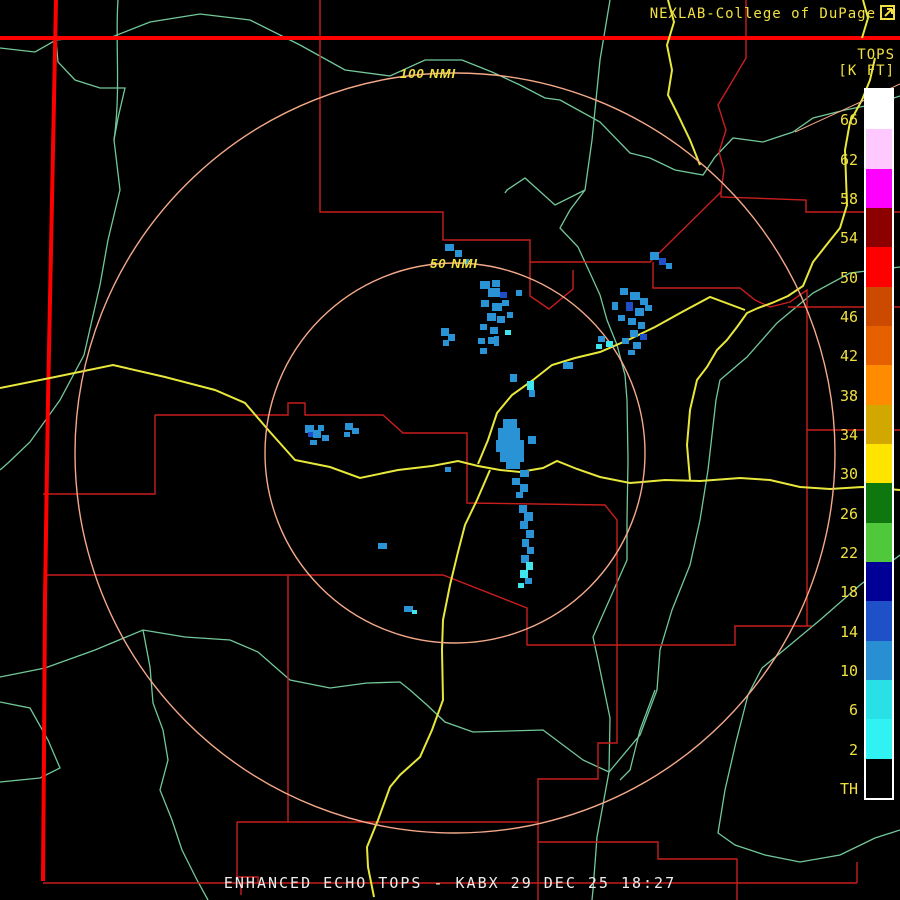 This screenshot has width=900, height=900. Describe the element at coordinates (848, 159) in the screenshot. I see `colorbar-label: 62` at that location.